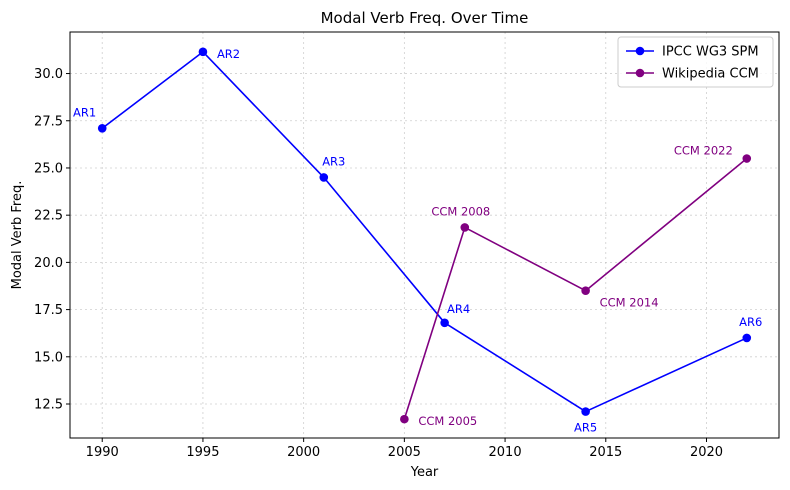  What do you see at coordinates (48, 121) in the screenshot?
I see `y-tick-label: 27.5` at bounding box center [48, 121].